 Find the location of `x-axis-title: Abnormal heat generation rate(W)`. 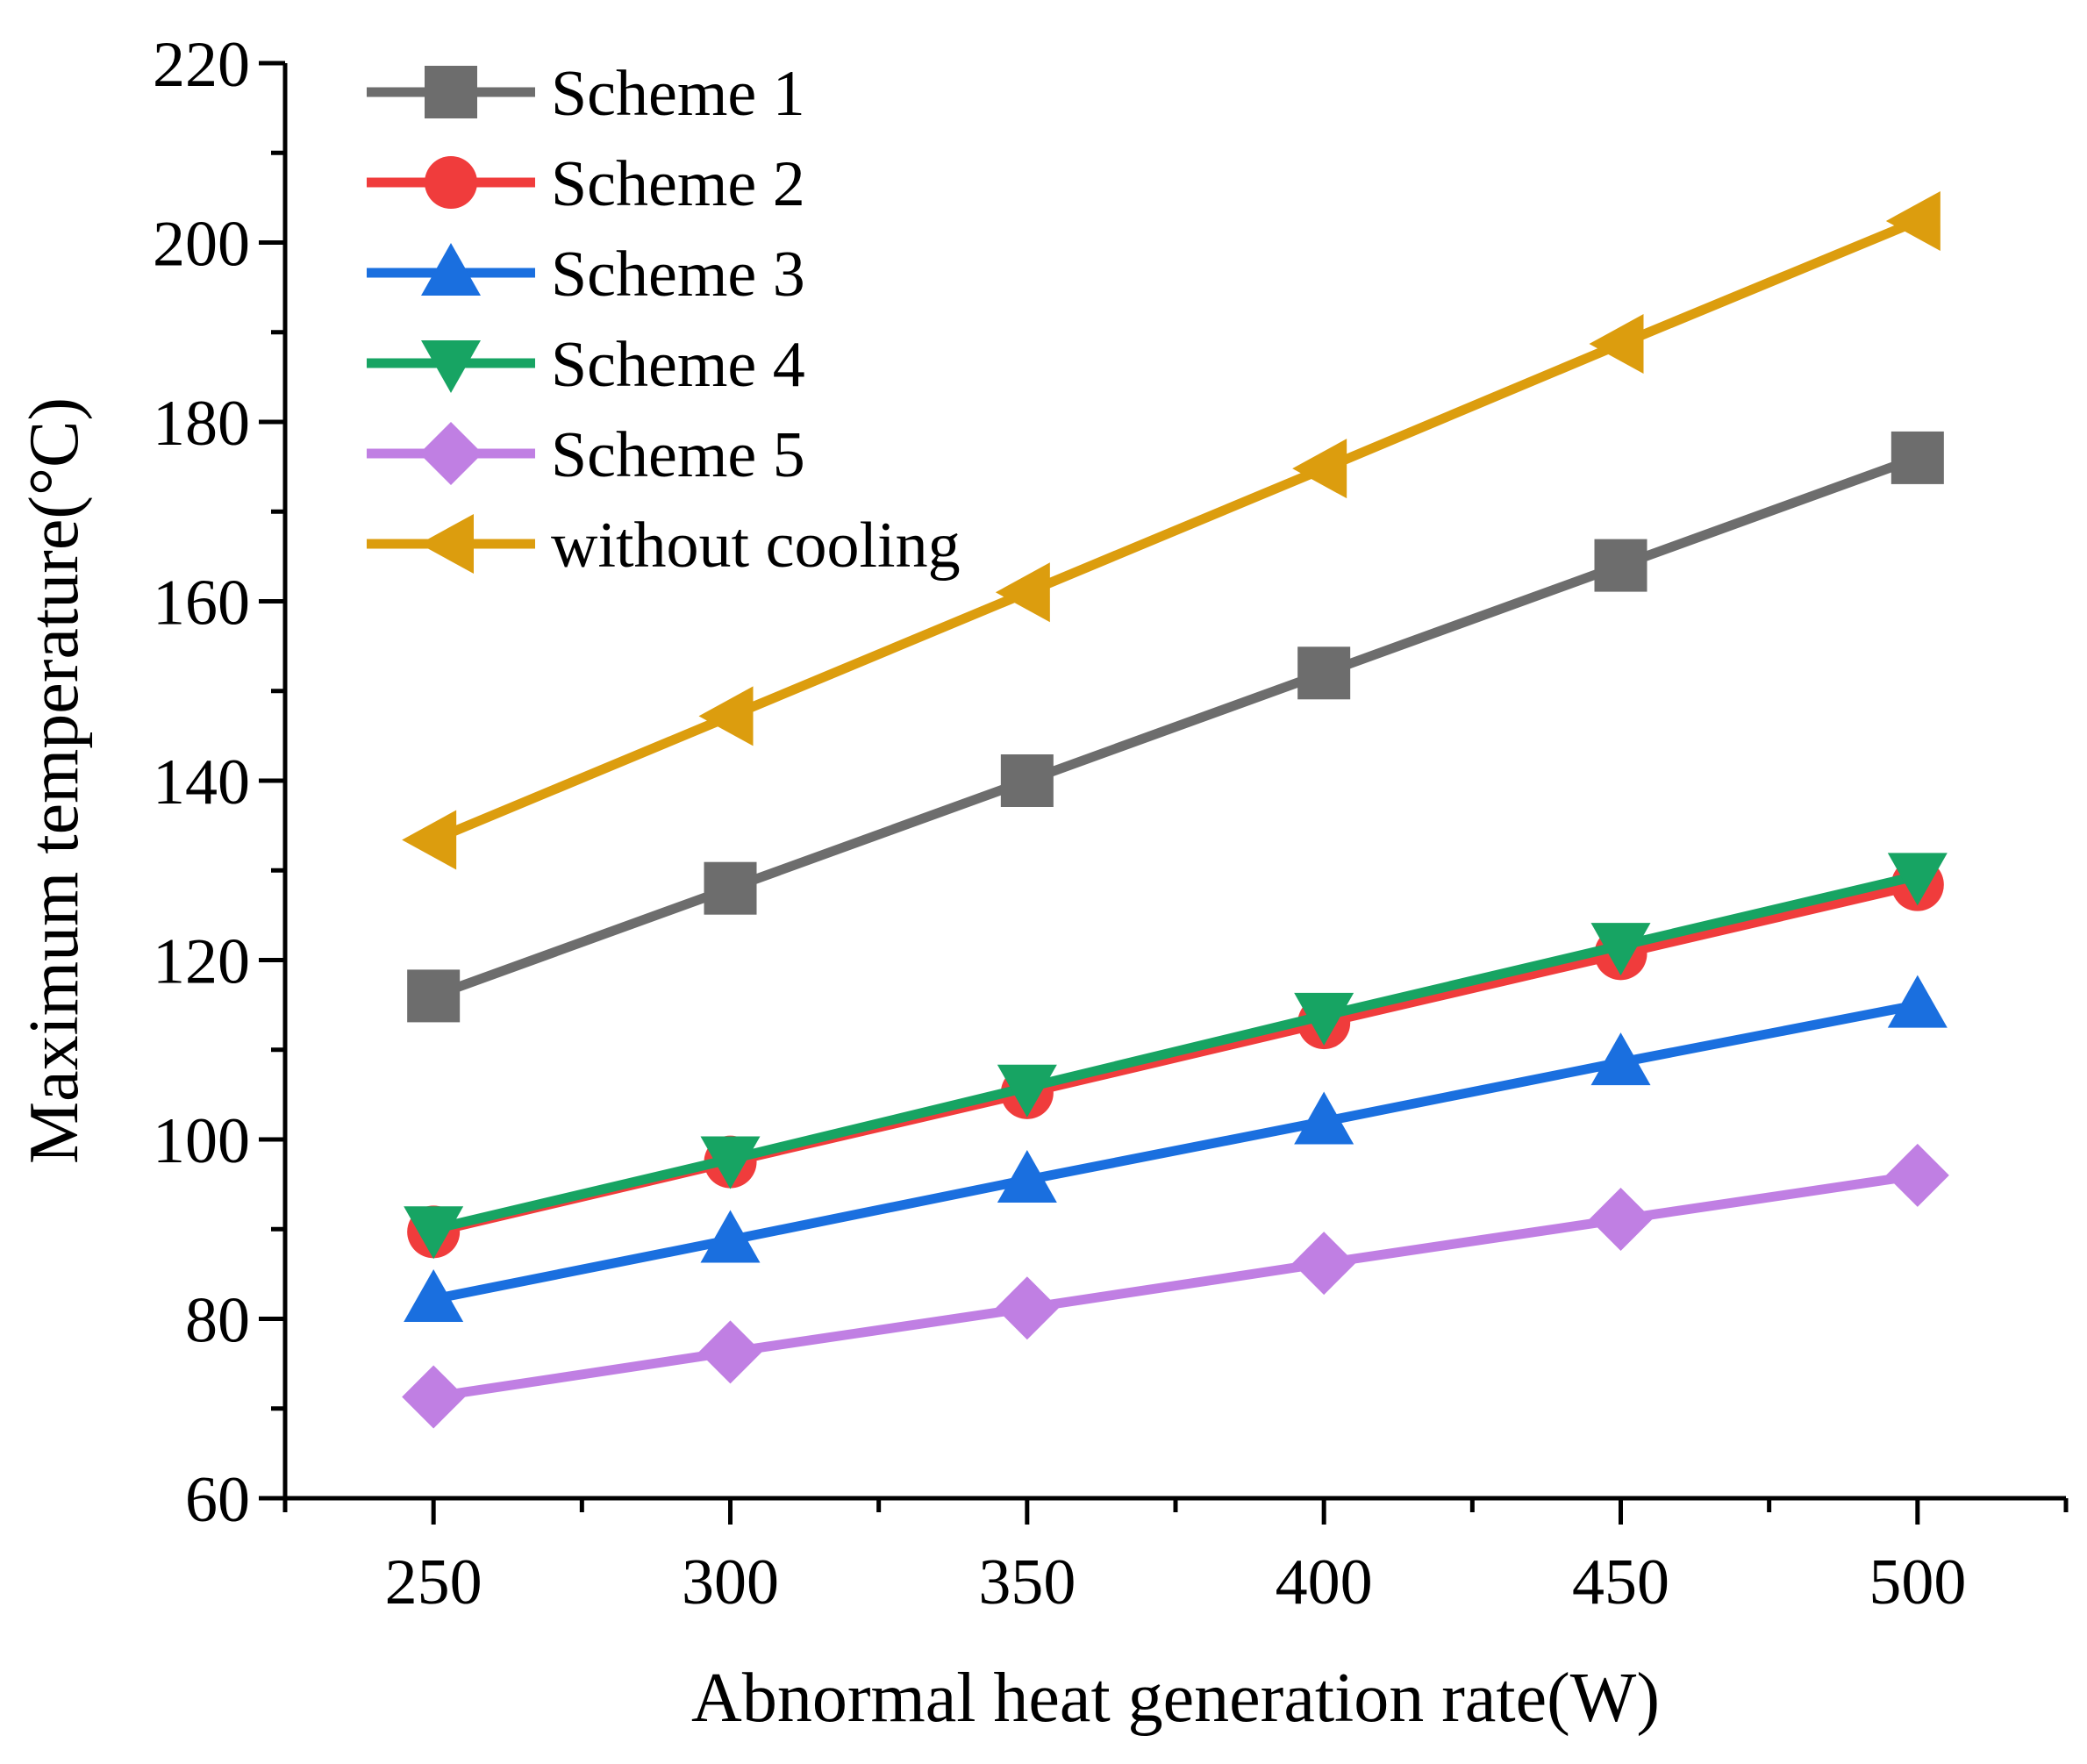

x-axis-title: Abnormal heat generation rate(W) is located at coordinates (1175, 1698).